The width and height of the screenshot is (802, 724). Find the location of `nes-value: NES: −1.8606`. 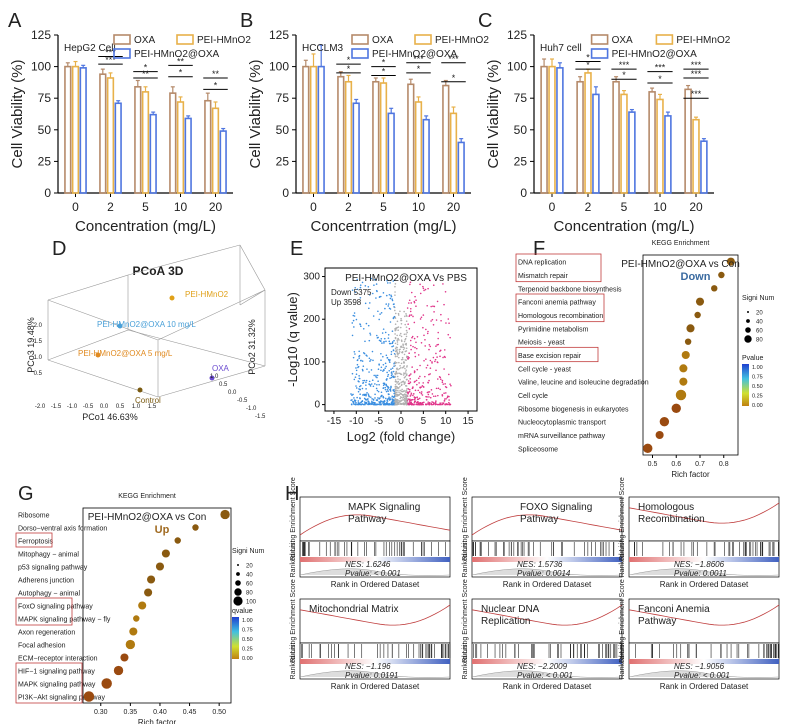

nes-value: NES: −1.8606 is located at coordinates (699, 564).